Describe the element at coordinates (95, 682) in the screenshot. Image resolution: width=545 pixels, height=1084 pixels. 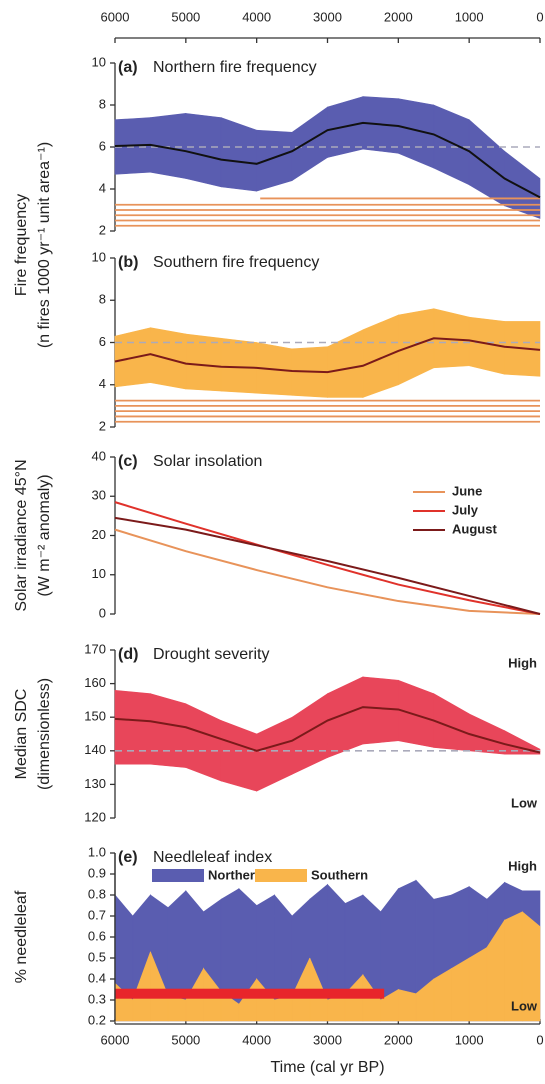
I see `y-tick-label: 160` at that location.